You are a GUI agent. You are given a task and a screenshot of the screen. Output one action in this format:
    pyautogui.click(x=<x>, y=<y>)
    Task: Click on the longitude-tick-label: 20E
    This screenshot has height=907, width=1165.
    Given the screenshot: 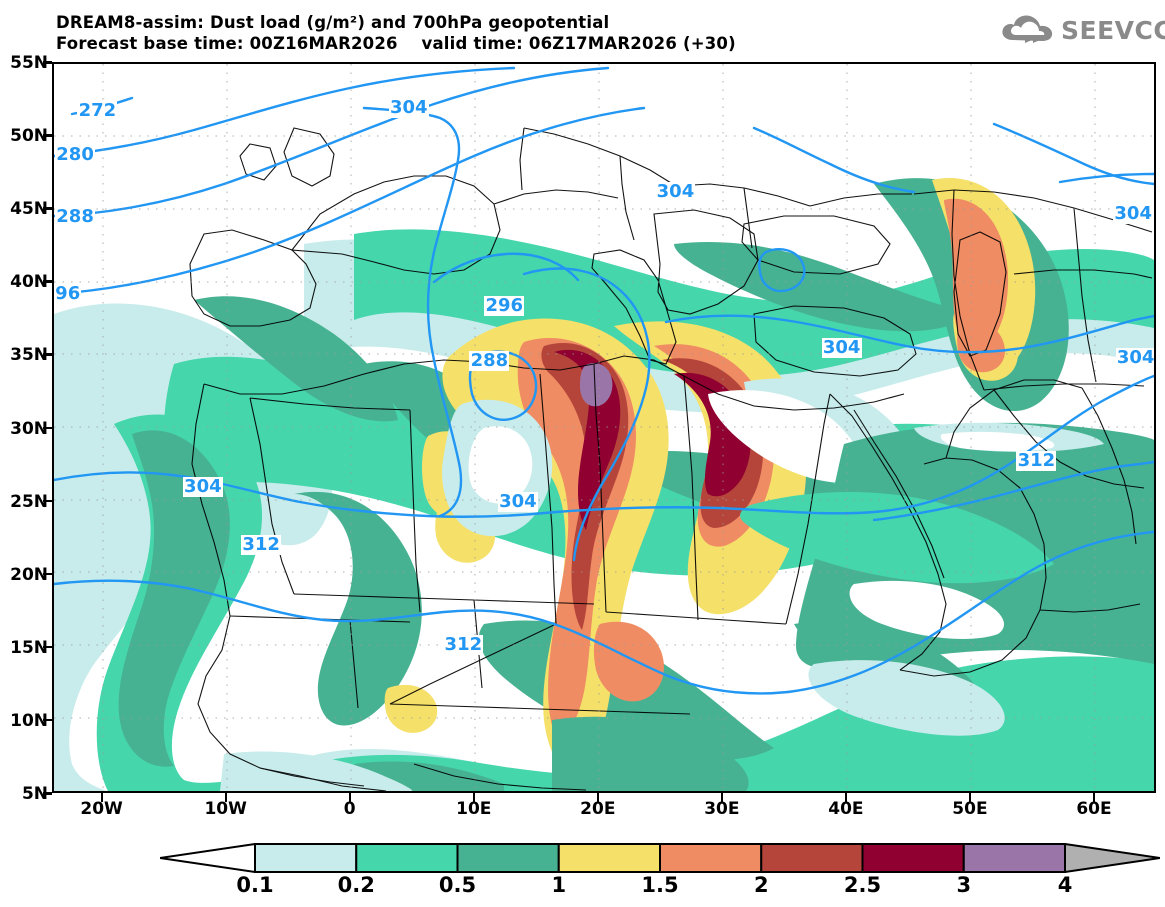 What is the action you would take?
    pyautogui.click(x=598, y=809)
    